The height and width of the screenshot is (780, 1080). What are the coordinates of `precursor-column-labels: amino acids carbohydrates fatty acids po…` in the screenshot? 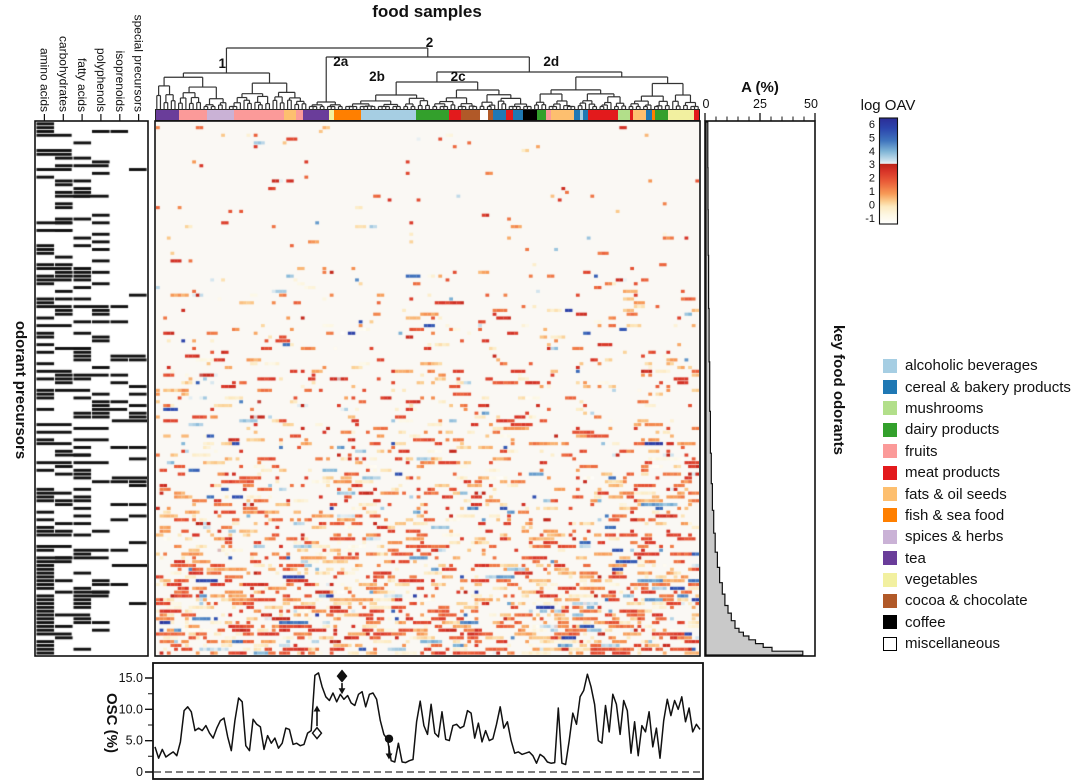 It's located at (91, 63).